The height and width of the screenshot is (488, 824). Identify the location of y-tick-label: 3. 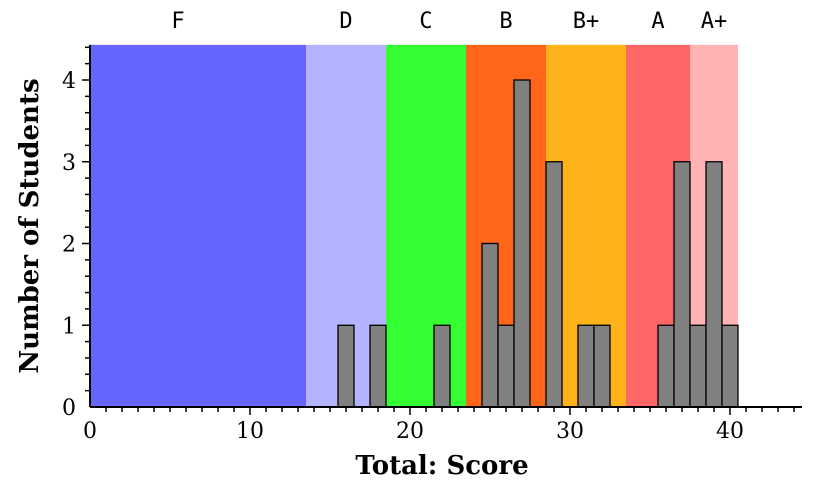
(69, 163).